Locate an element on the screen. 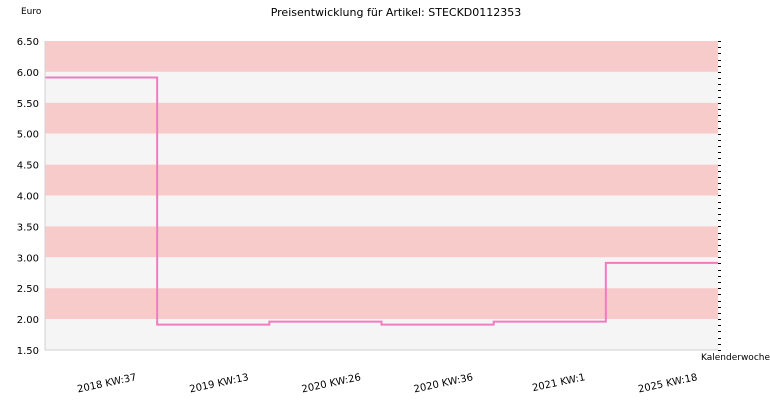 The image size is (770, 400). x-tick-label: 2018 KW:37 is located at coordinates (106, 383).